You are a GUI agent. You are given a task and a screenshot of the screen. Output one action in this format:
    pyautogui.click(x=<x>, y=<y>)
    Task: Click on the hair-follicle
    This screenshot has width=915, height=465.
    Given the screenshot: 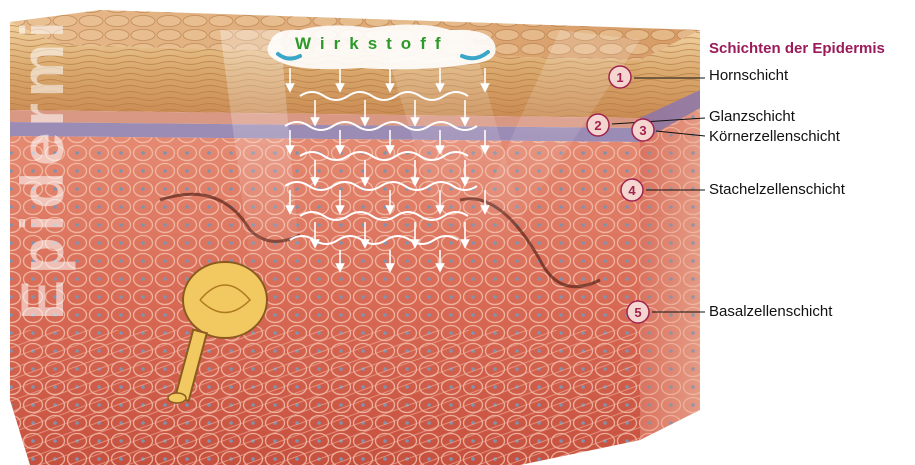 What is the action you would take?
    pyautogui.click(x=217, y=332)
    